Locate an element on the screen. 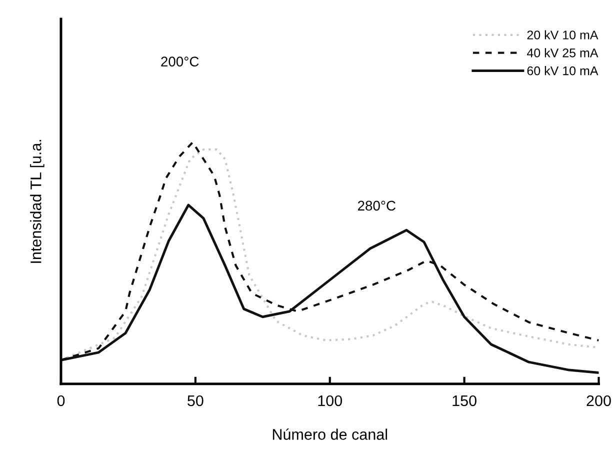  x-tick-label: 200 is located at coordinates (598, 400).